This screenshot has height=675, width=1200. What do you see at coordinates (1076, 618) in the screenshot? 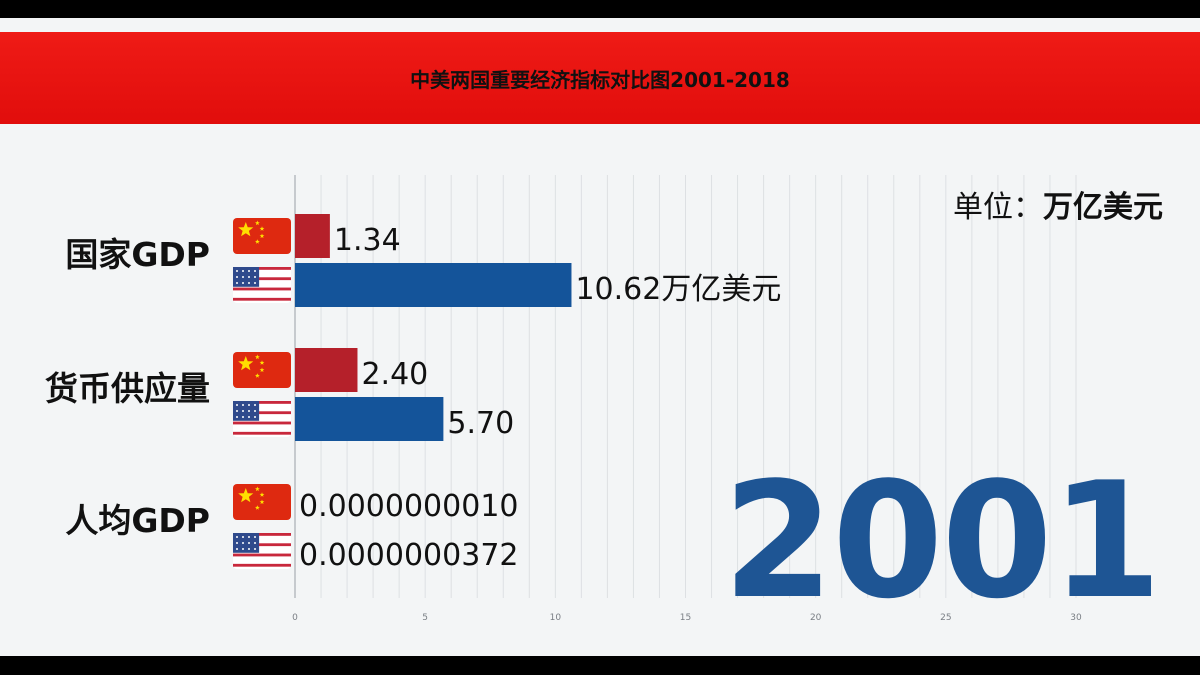
I see `x-tick-label: 30` at bounding box center [1076, 618].